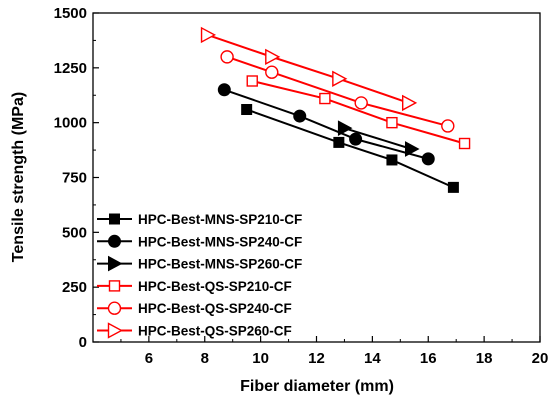  What do you see at coordinates (215, 331) in the screenshot?
I see `legend-label: HPC-Best-QS-SP260-CF` at bounding box center [215, 331].